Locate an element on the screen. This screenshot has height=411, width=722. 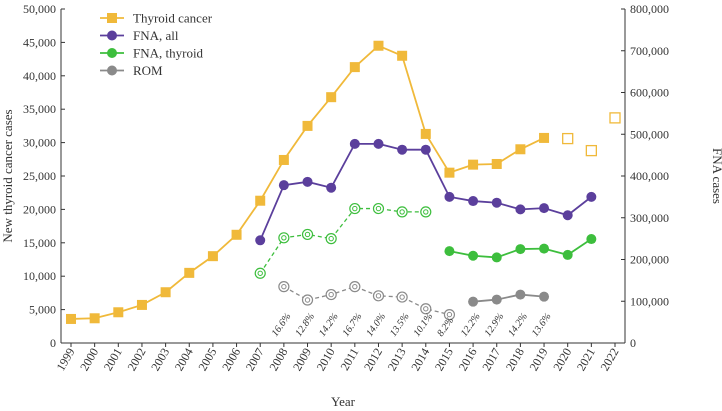
rom-percent-label: 12.8% is located at coordinates (305, 324).